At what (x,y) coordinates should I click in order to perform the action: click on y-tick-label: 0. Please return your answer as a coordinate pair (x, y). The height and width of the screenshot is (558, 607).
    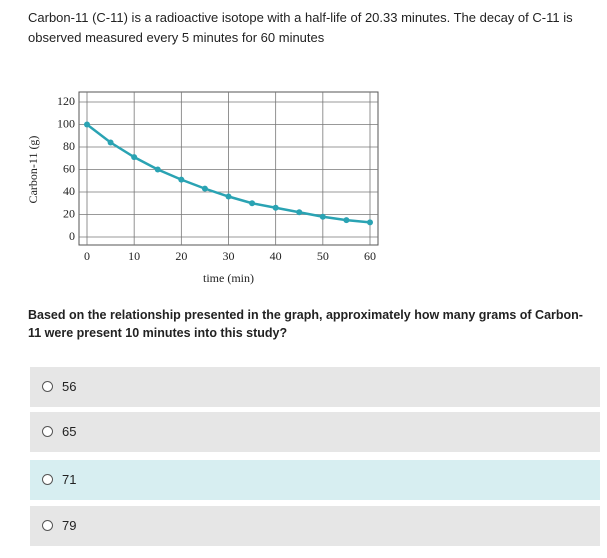
    Looking at the image, I should click on (72, 236).